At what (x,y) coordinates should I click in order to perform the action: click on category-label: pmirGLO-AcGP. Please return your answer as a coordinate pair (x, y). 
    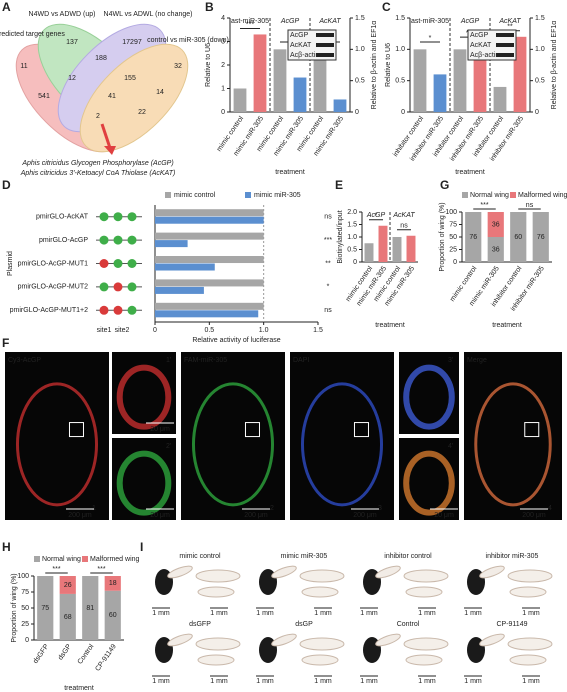
    Looking at the image, I should click on (63, 240).